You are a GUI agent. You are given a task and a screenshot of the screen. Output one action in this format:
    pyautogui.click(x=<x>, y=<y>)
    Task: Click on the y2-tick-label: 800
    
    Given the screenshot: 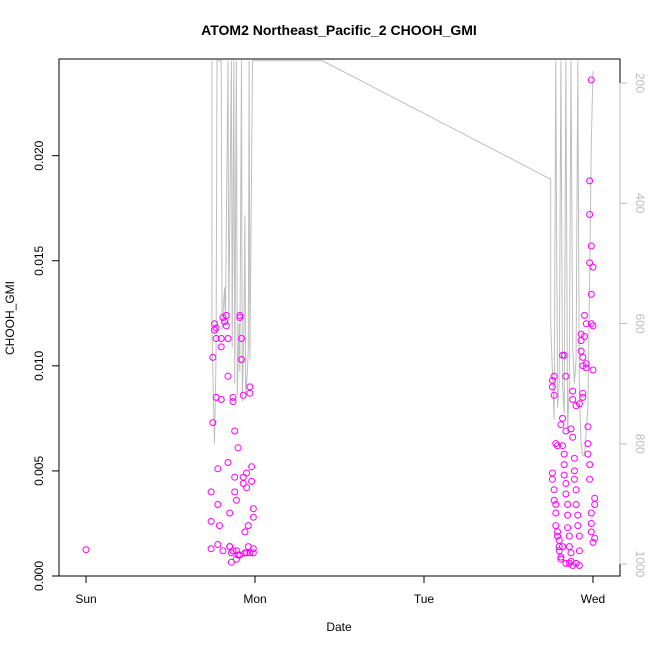 What is the action you would take?
    pyautogui.click(x=640, y=444)
    